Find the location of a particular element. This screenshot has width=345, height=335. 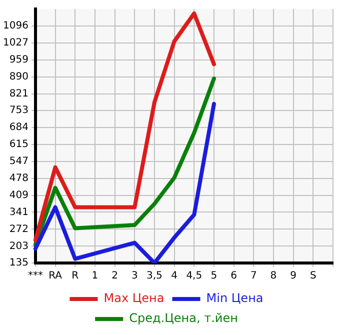

y-tick-label: 615 is located at coordinates (18, 144).